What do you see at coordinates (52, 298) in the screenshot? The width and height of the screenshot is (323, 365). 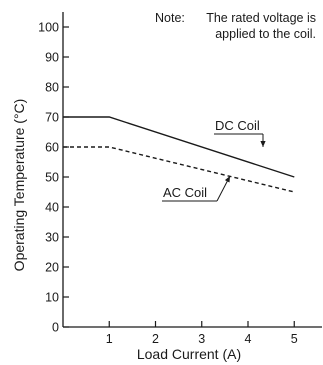 I see `y-tick-label: 10` at bounding box center [52, 298].